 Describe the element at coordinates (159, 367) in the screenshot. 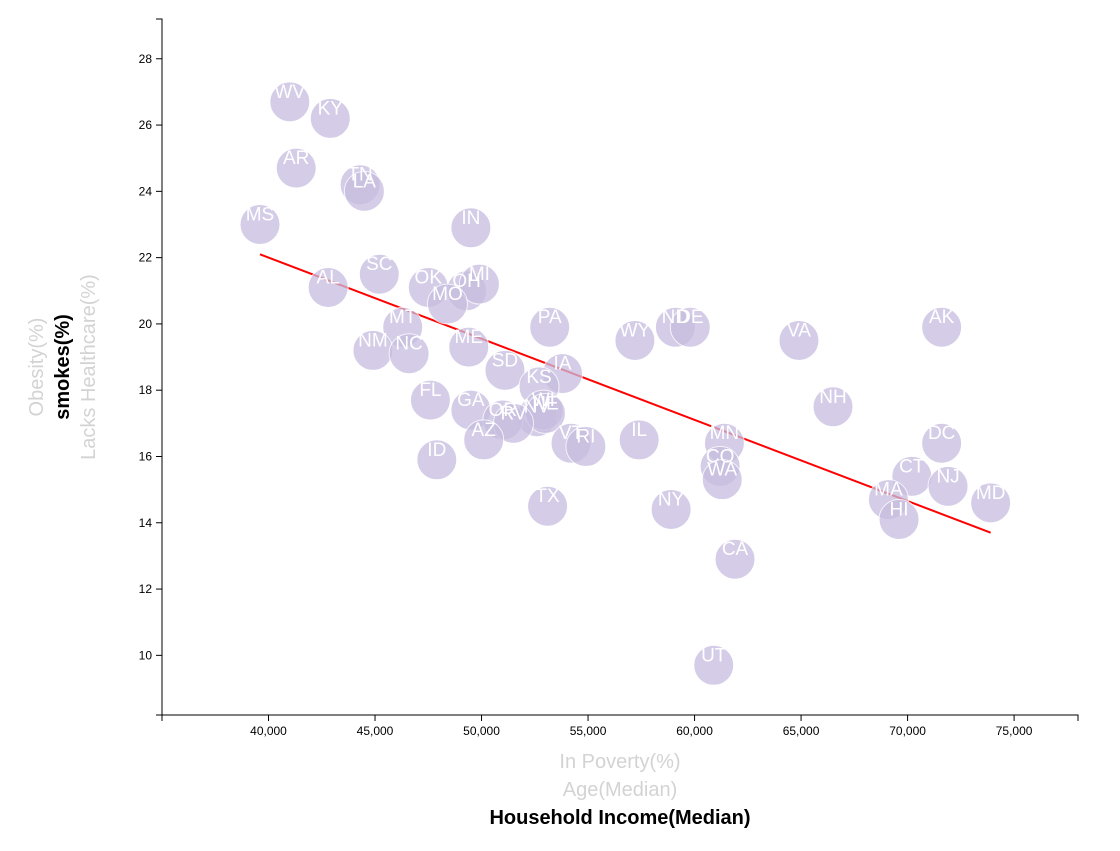

I see `y-axis-line` at that location.